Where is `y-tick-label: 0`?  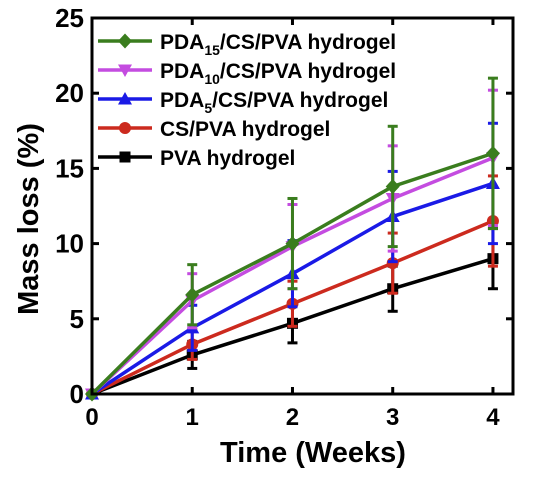 y-tick-label: 0 is located at coordinates (77, 394).